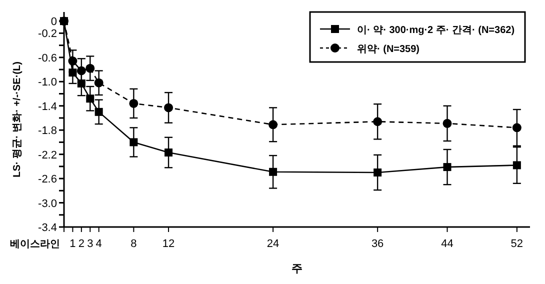 The width and height of the screenshot is (545, 284). What do you see at coordinates (47, 228) in the screenshot?
I see `y-tick-label: -3.4` at bounding box center [47, 228].